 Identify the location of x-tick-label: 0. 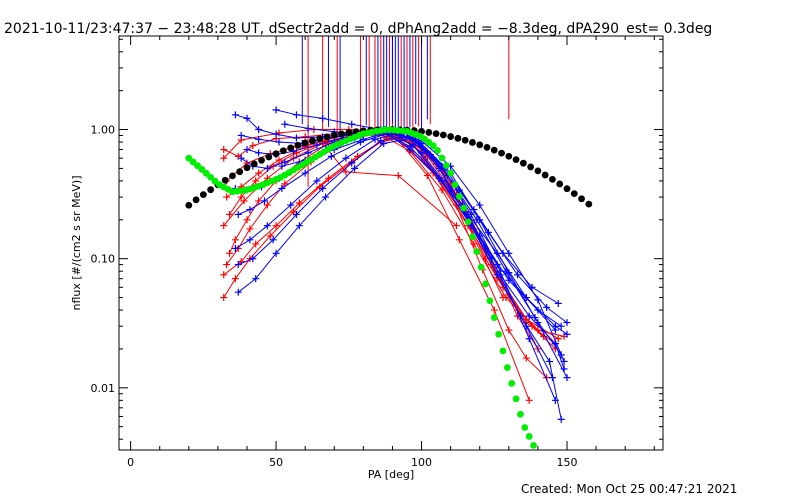
(130, 462).